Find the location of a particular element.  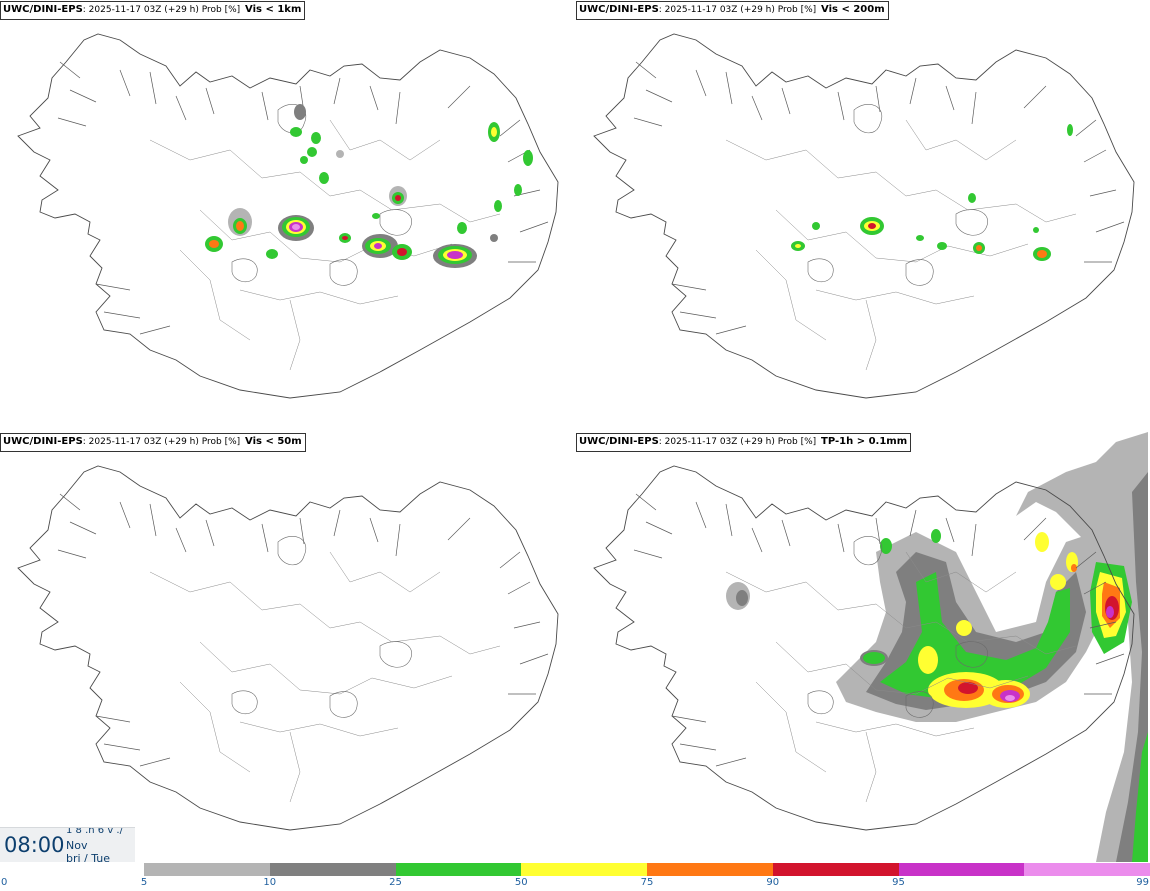

colorbar-tick-label: 99 is located at coordinates (1142, 882).